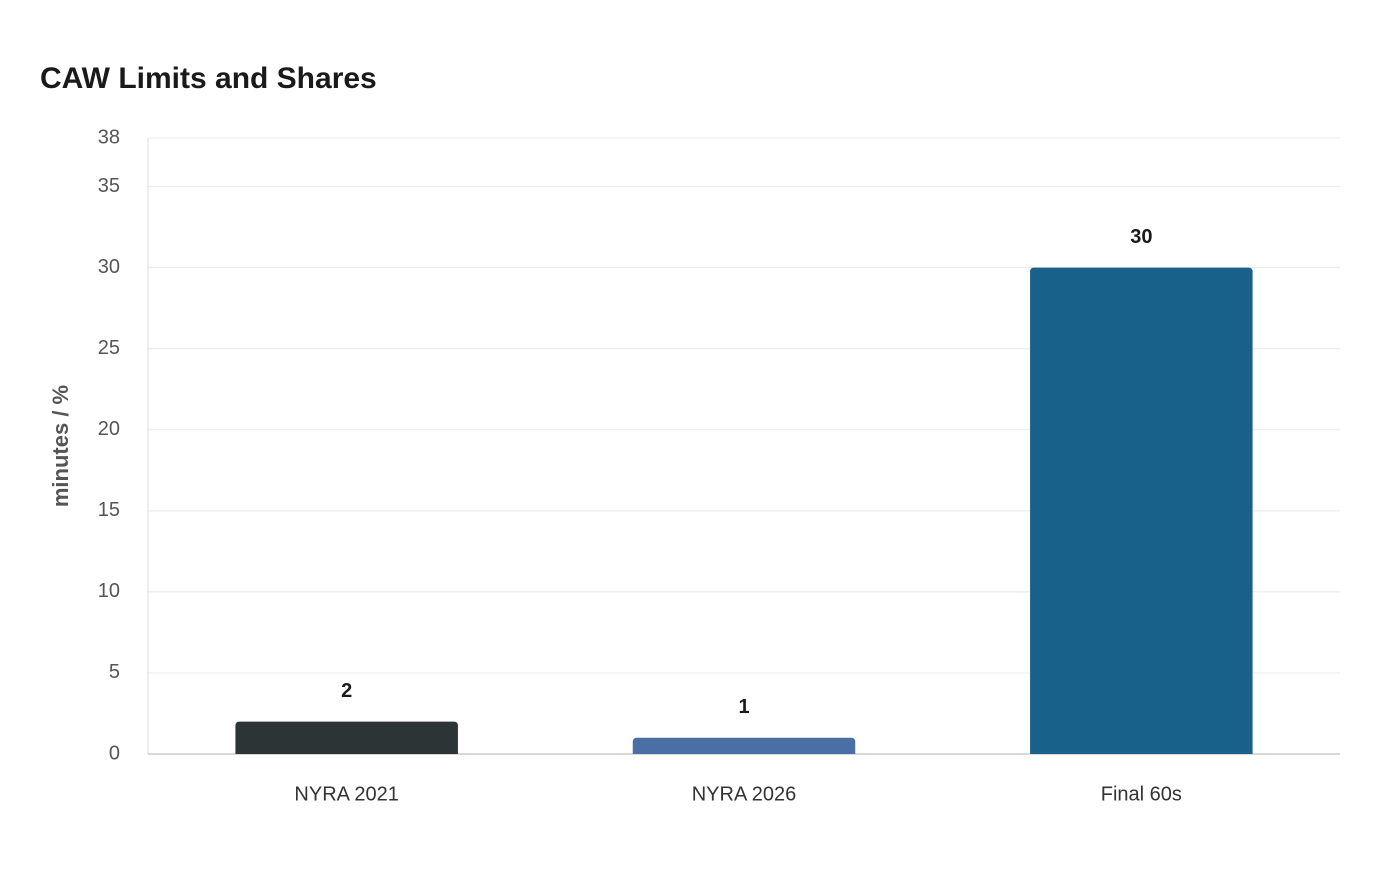  Describe the element at coordinates (109, 429) in the screenshot. I see `y-tick-label: 20` at that location.